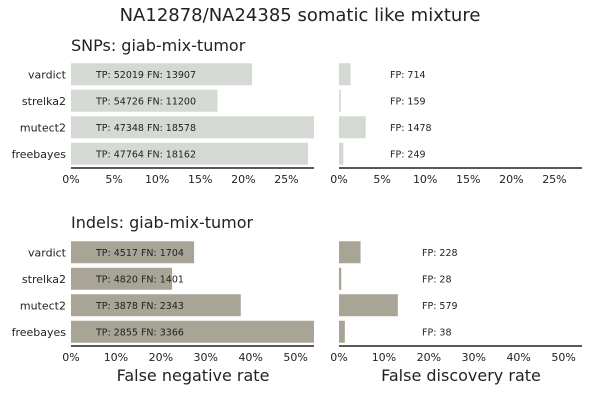 This screenshot has height=400, width=600. I want to click on bar-label: FP: 714, so click(408, 75).